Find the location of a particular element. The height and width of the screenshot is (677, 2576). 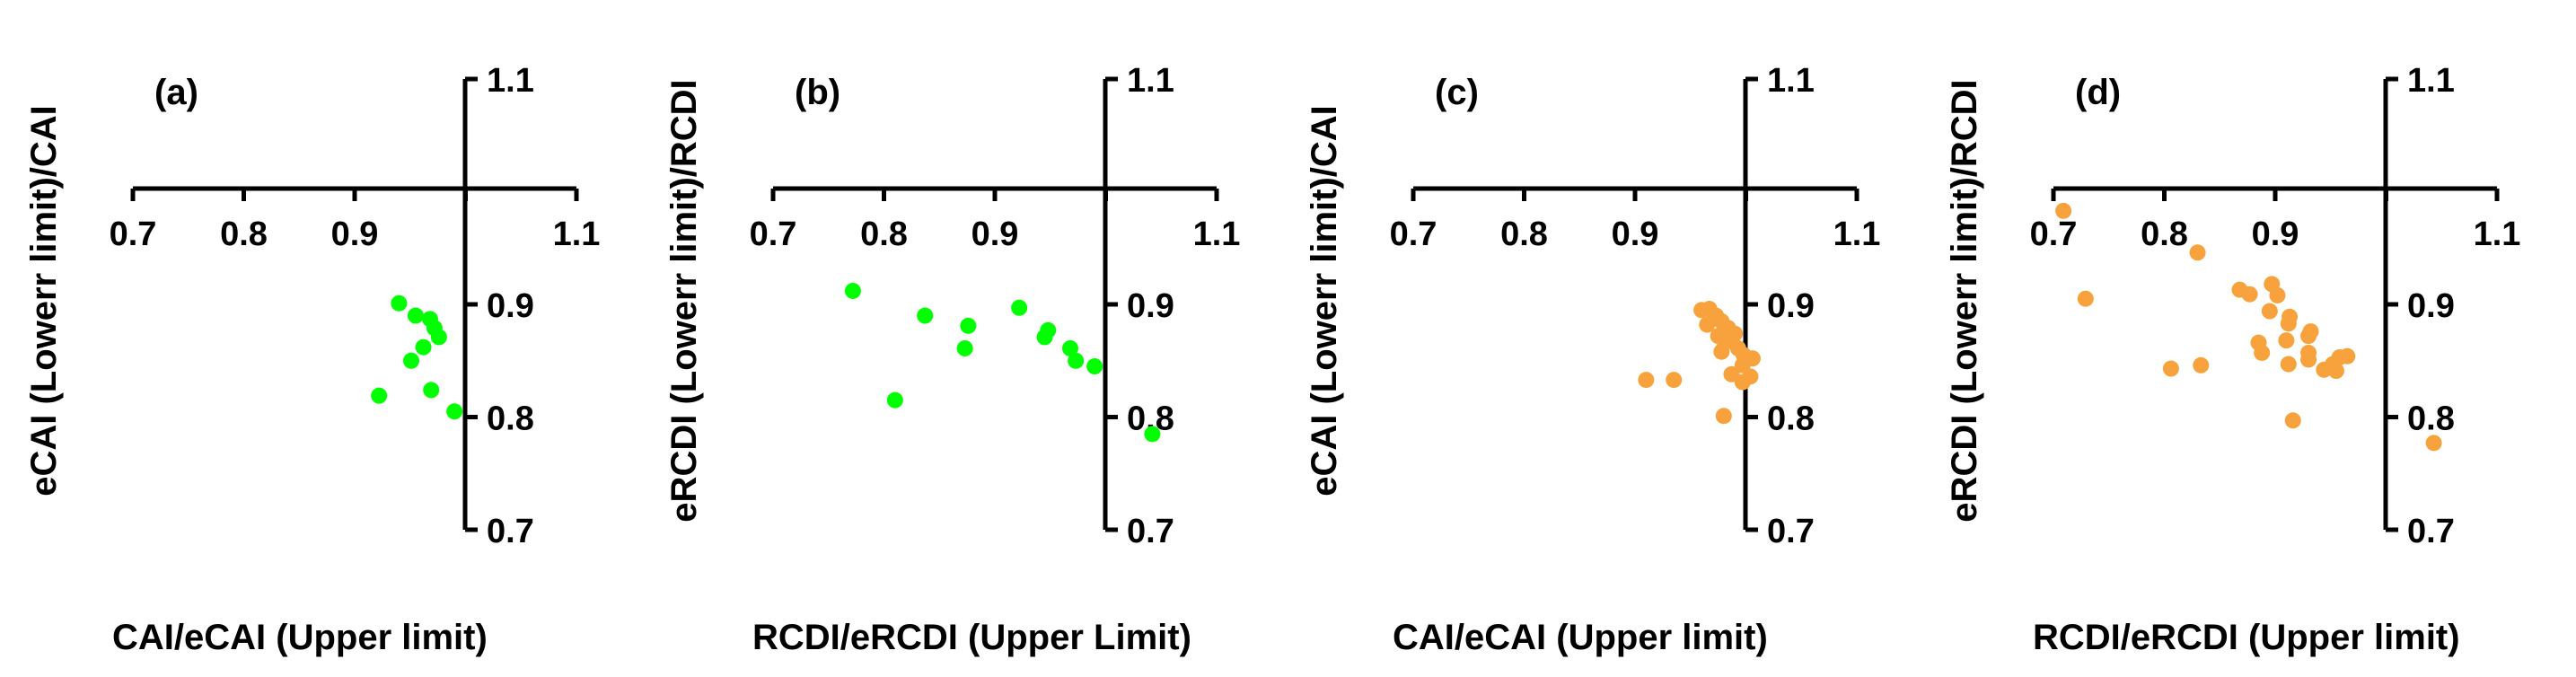

panel-label: (a) is located at coordinates (176, 92).